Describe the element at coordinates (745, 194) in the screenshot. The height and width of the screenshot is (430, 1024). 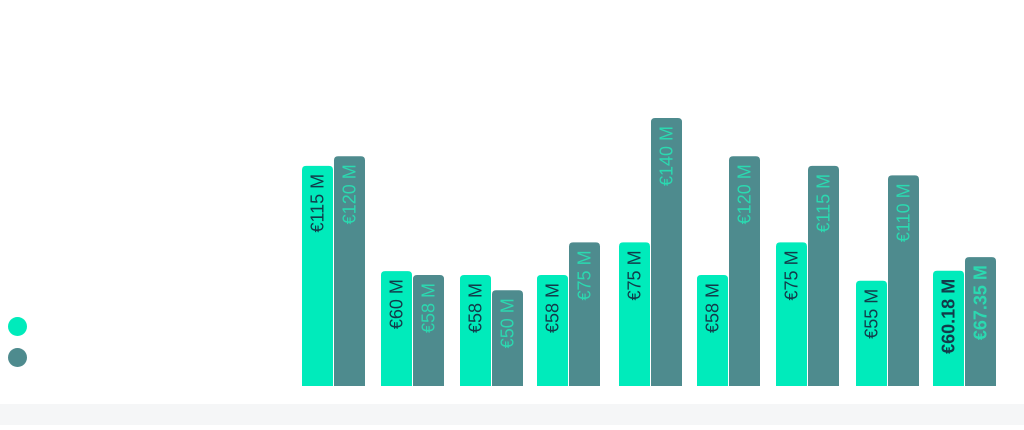
I see `bar-label-series-2-item-6: €120 M` at that location.